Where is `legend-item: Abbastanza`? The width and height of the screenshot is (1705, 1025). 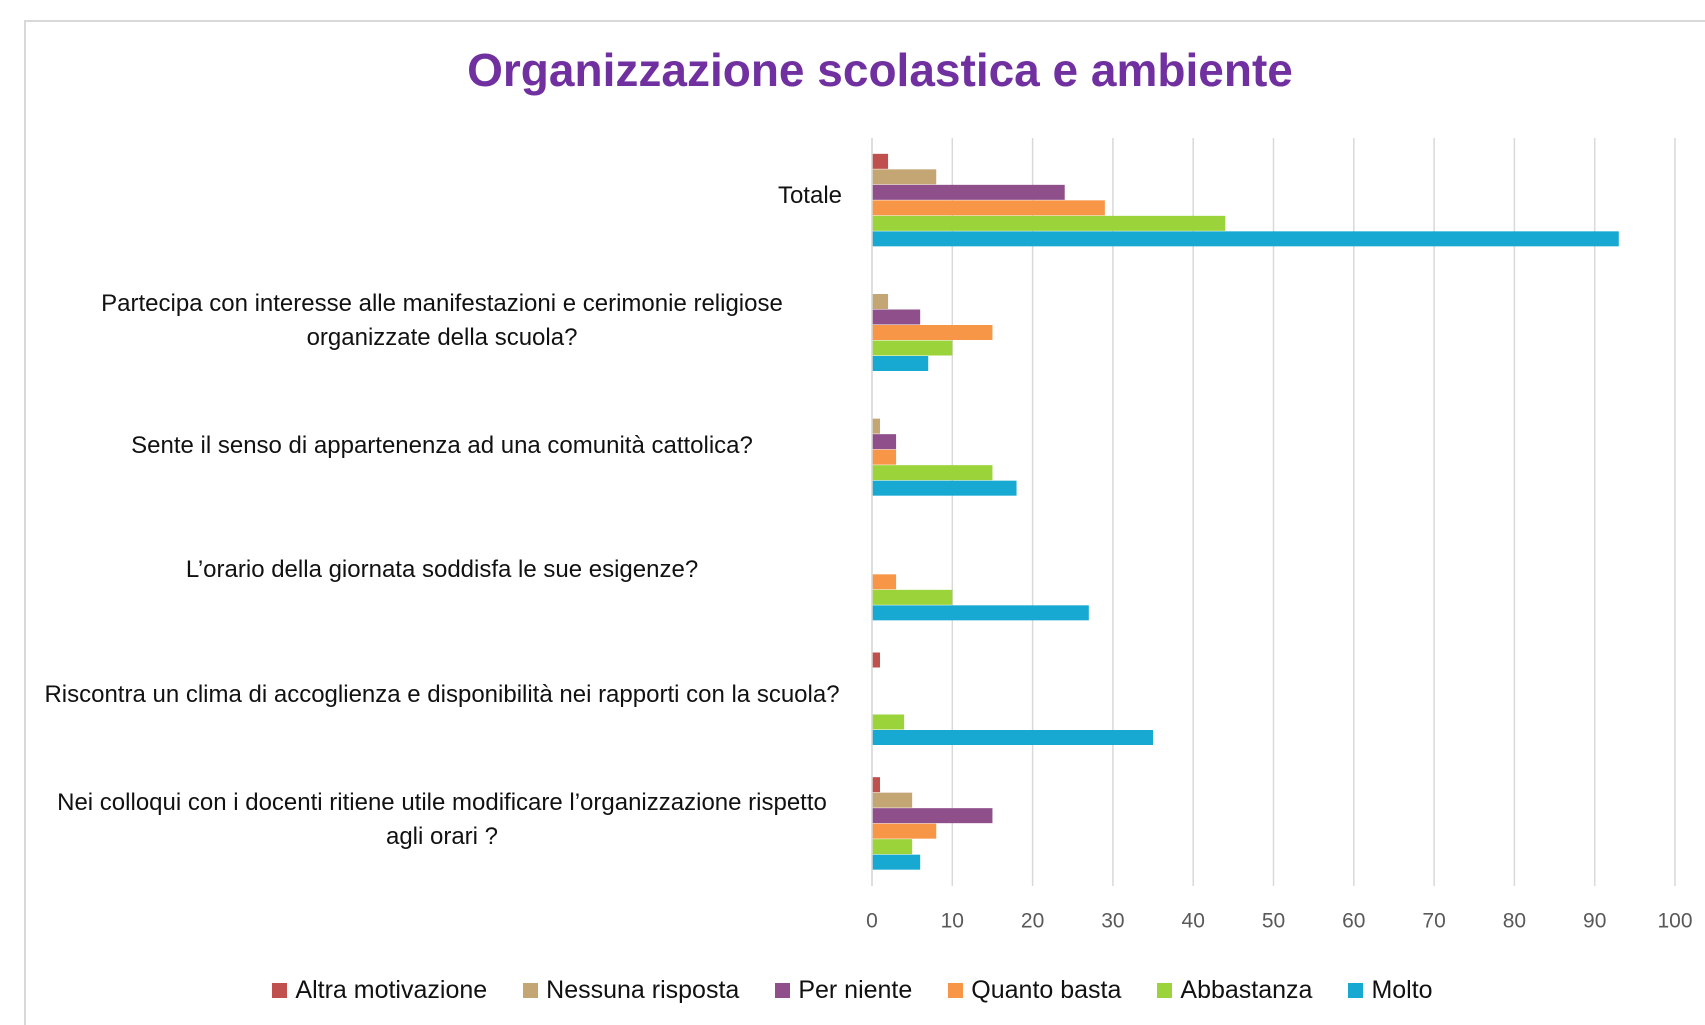 legend-item: Abbastanza is located at coordinates (1234, 990).